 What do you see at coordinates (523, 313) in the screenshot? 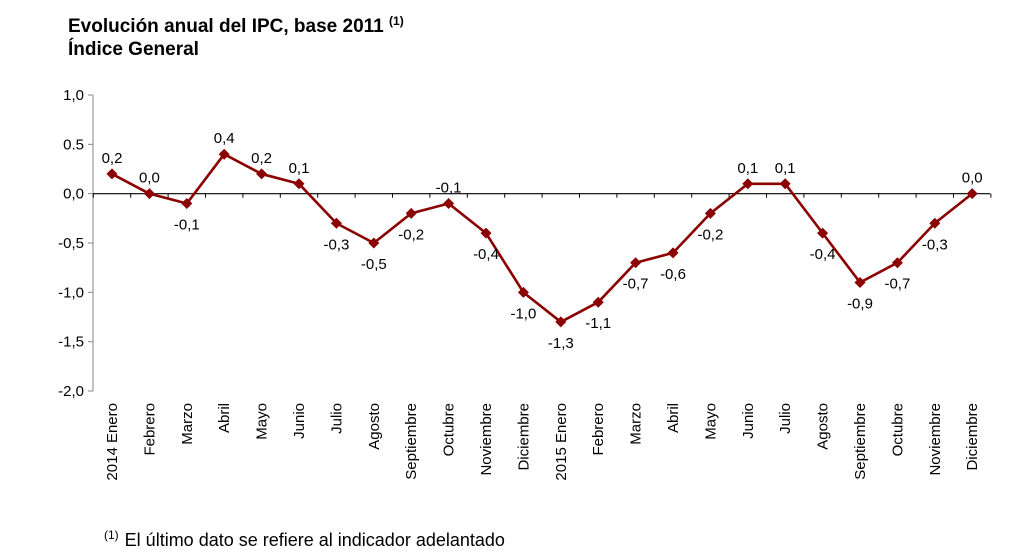
I see `data-label: -1,0` at bounding box center [523, 313].